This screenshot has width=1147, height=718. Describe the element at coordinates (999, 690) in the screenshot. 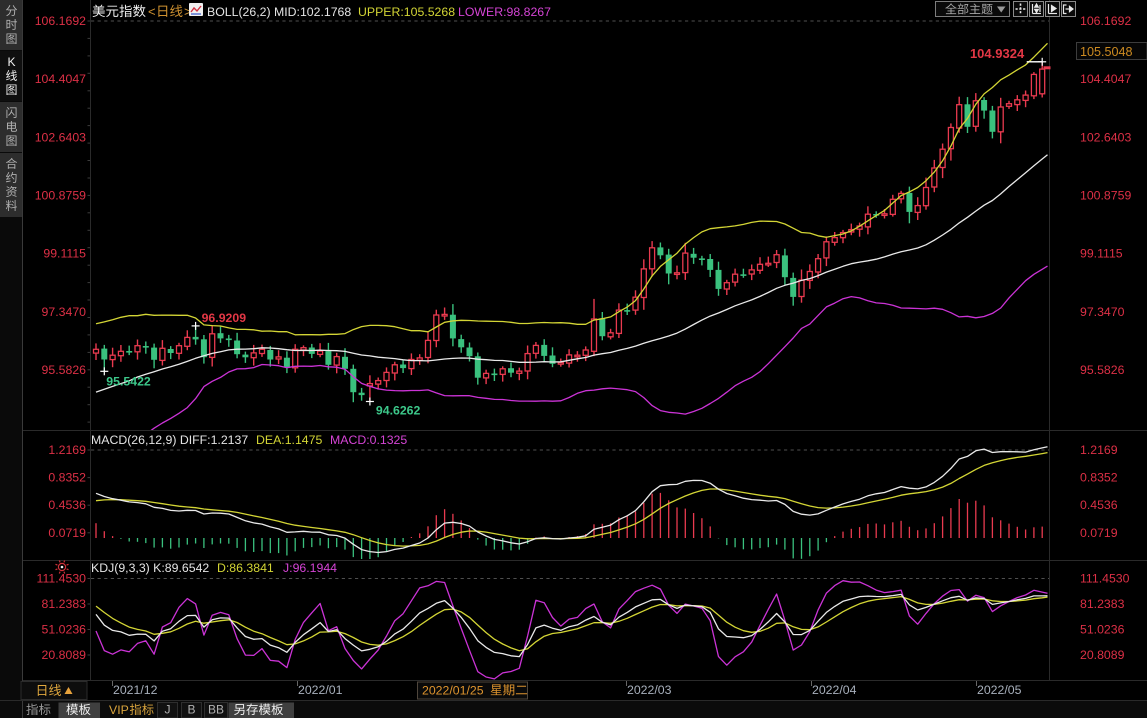

I see `svg-text: 2022/05` at that location.